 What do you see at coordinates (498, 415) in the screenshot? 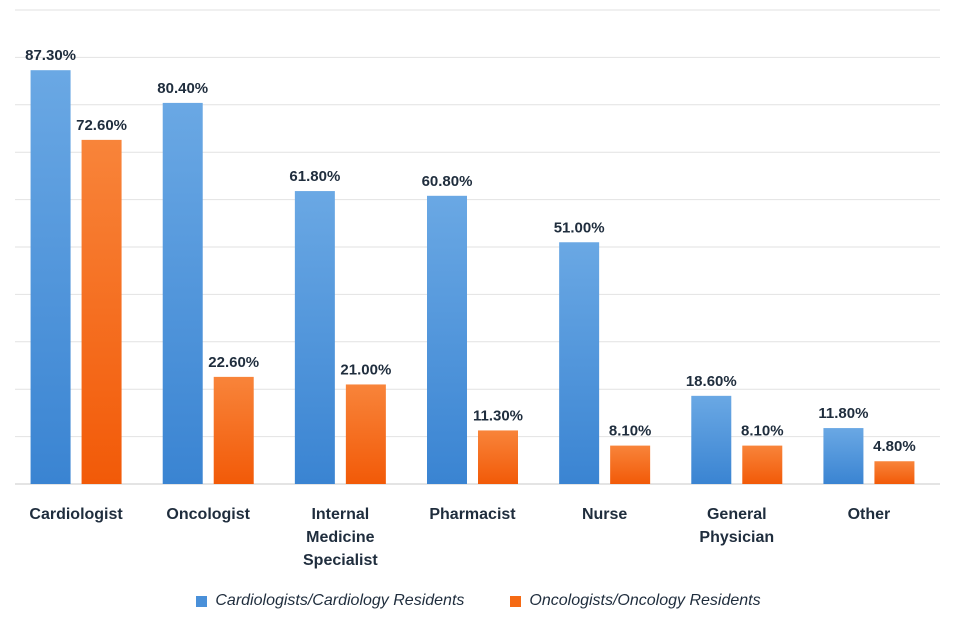
I see `value-label-series-2-3: 11.30%` at bounding box center [498, 415].